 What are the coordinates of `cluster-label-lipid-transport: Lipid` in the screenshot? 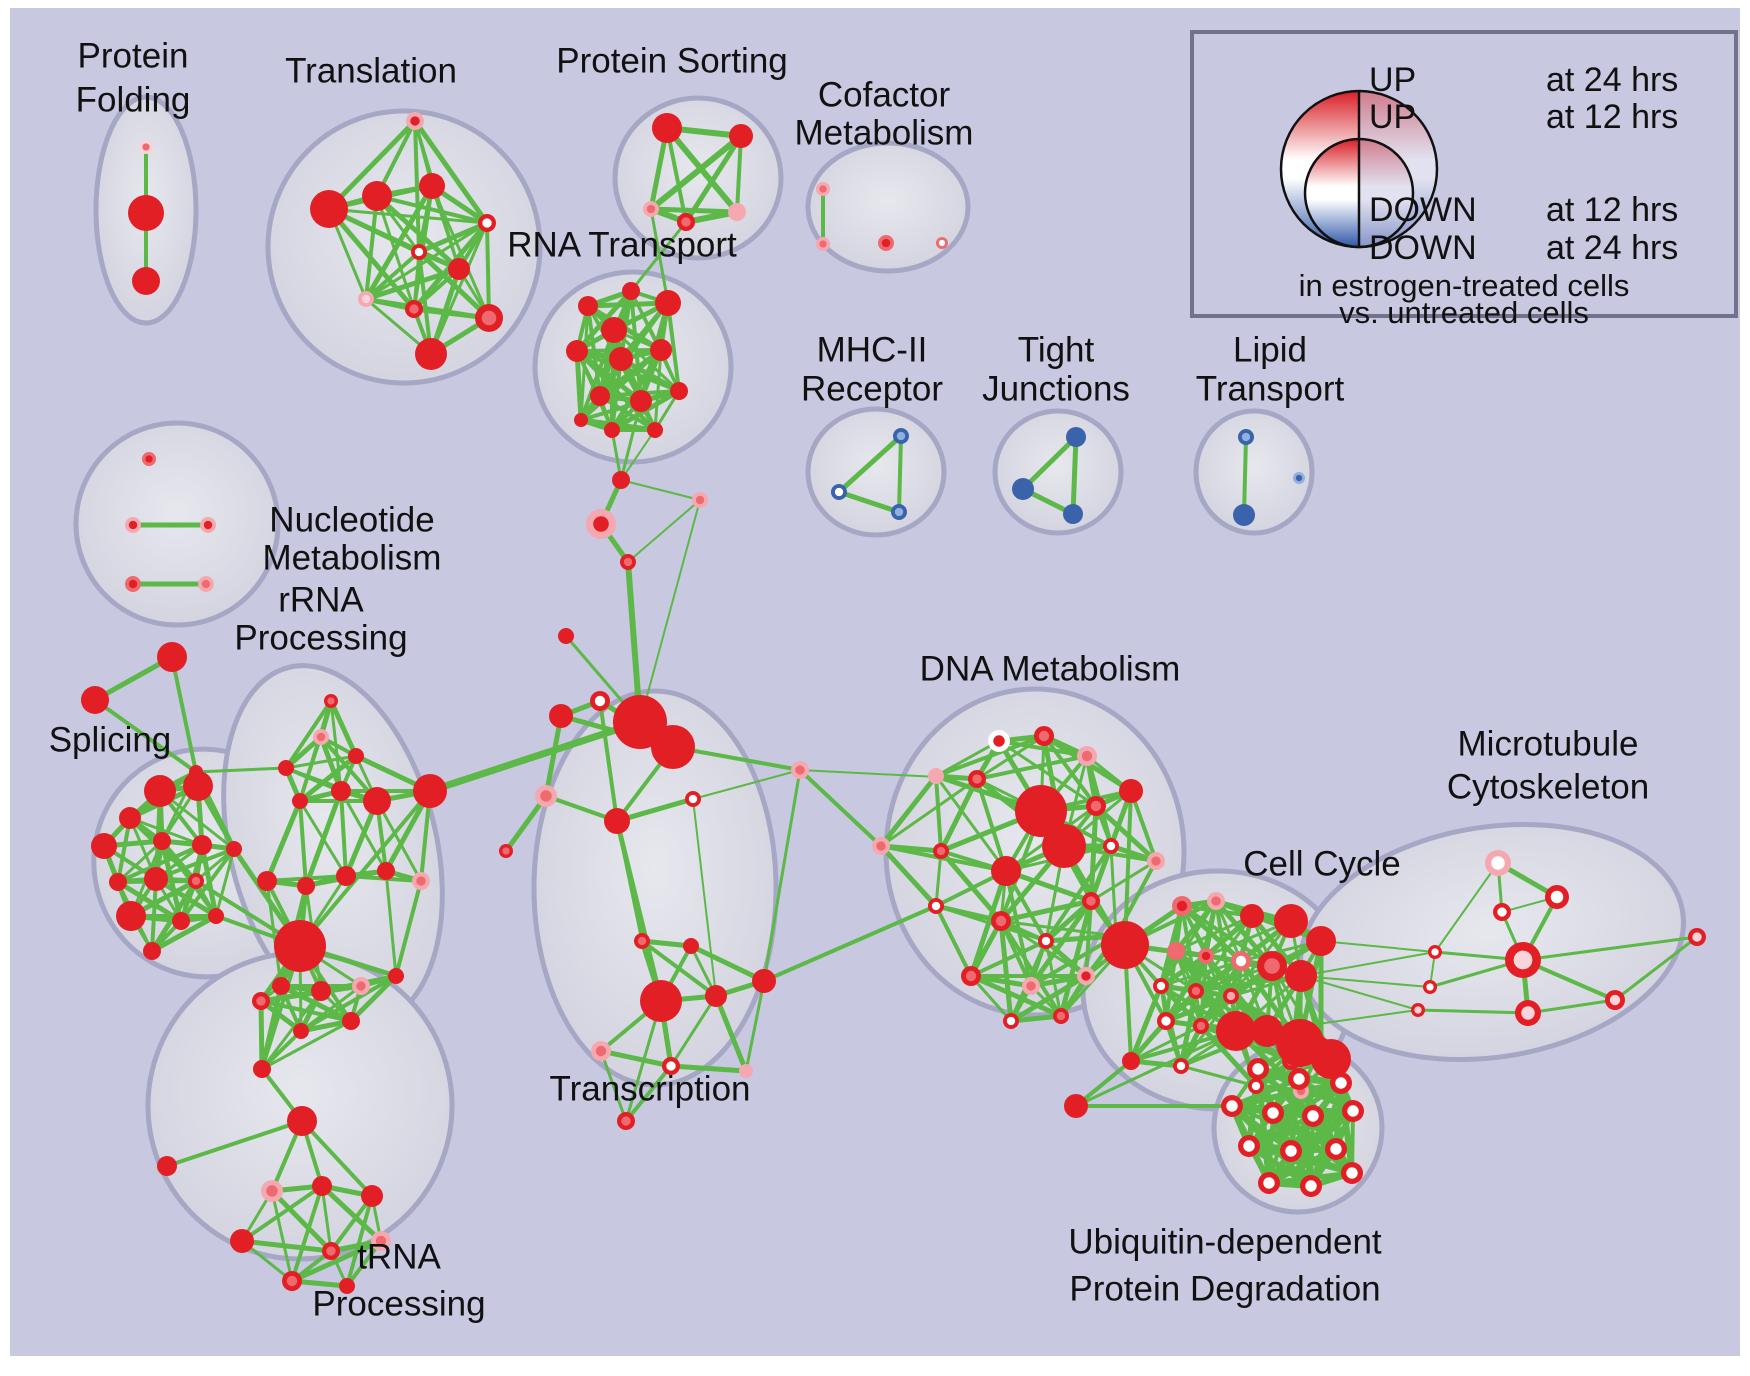 It's located at (1270, 349).